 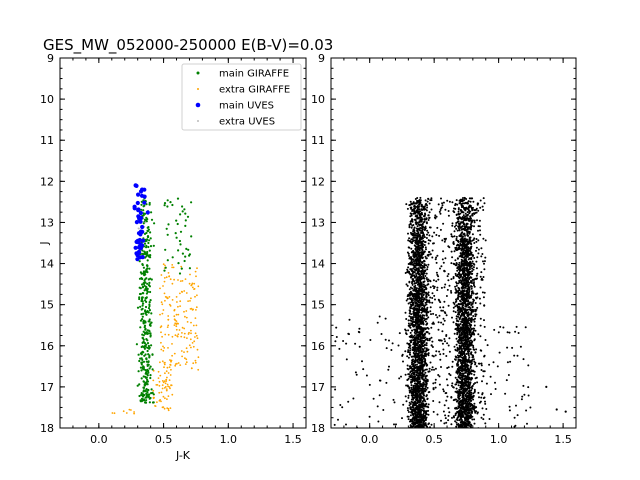 I want to click on legend-frame, so click(x=241, y=97).